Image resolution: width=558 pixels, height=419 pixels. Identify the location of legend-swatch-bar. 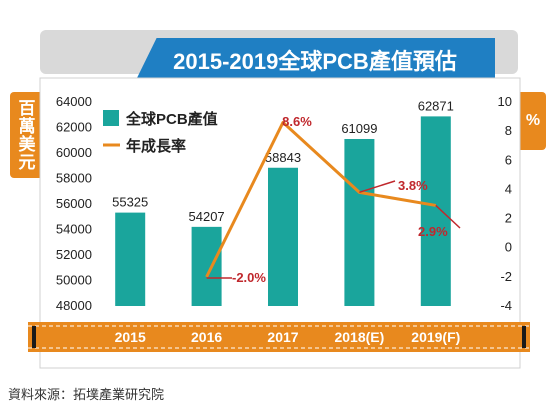
(111, 118).